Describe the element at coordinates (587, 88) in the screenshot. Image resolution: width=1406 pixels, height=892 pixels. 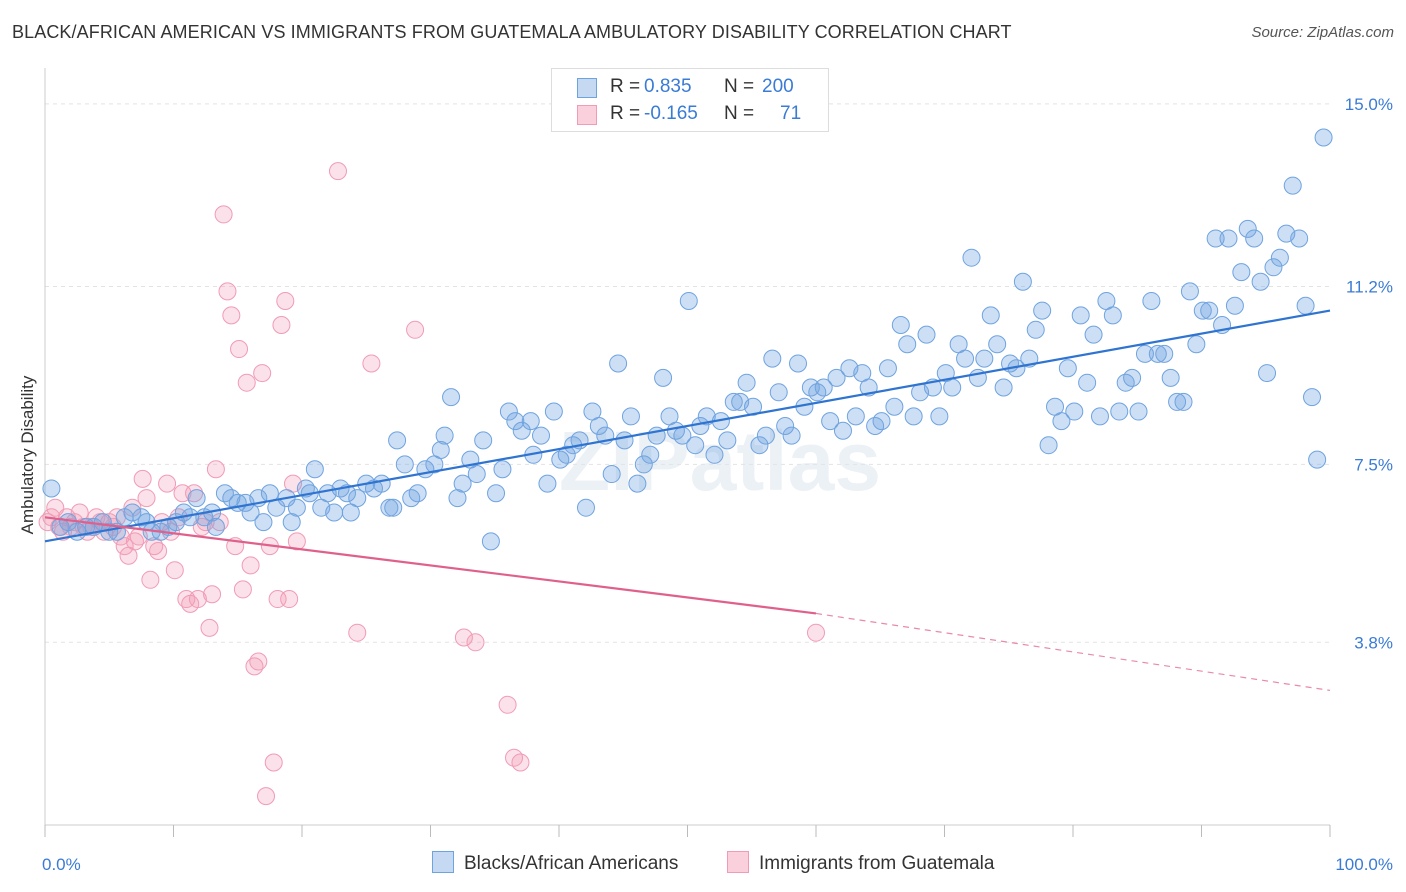
I see `legend-swatch-black` at that location.